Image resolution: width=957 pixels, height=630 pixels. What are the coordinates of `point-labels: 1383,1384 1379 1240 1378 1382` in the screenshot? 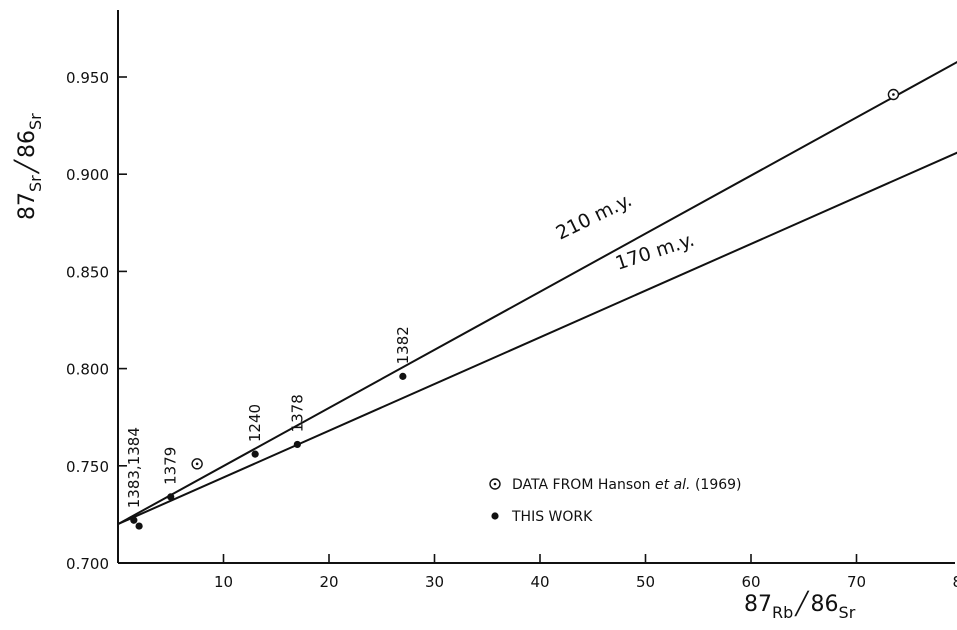 It's located at (268, 417).